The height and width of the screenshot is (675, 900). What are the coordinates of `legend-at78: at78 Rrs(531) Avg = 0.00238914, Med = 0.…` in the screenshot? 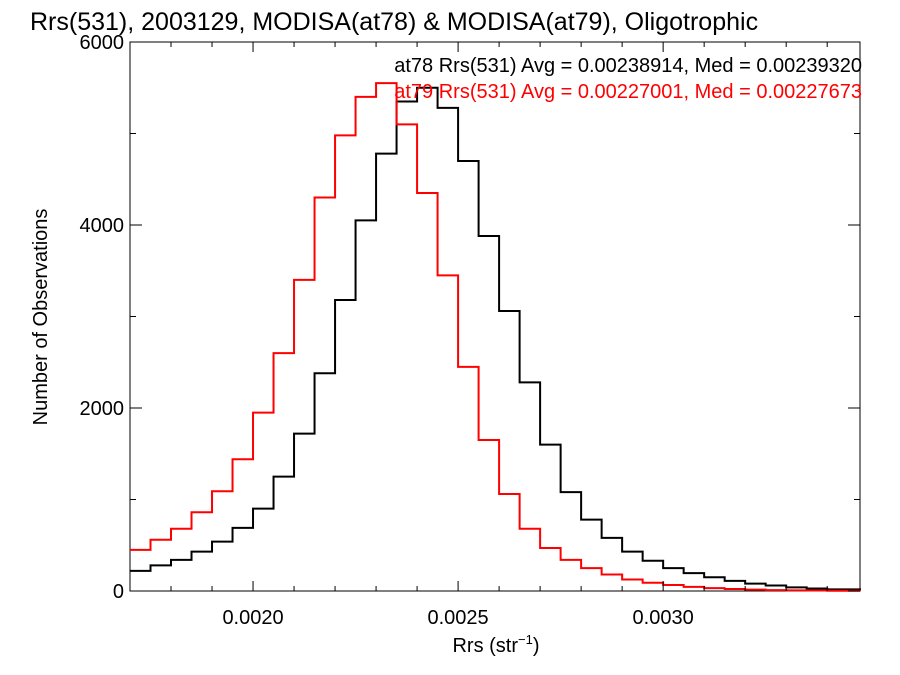 It's located at (628, 66).